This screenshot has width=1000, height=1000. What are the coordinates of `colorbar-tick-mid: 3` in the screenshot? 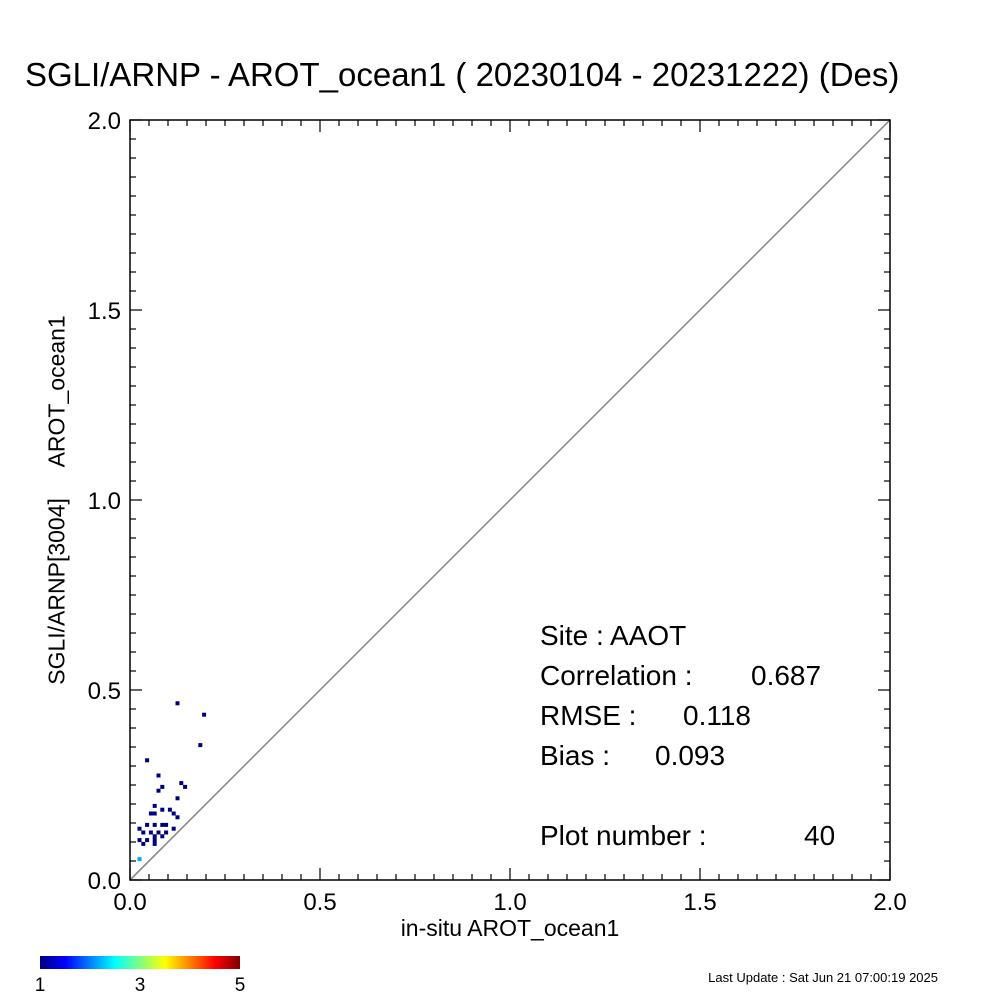 It's located at (140, 985).